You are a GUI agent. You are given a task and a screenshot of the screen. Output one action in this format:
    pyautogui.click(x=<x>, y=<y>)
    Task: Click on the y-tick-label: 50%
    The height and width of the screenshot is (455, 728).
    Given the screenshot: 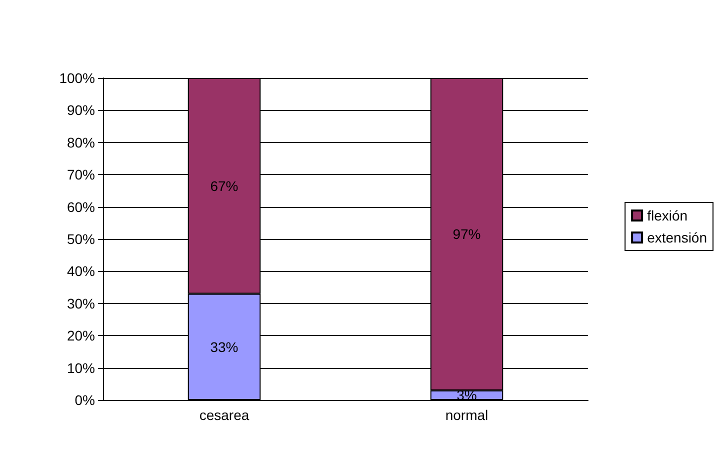 What is the action you would take?
    pyautogui.click(x=80, y=239)
    